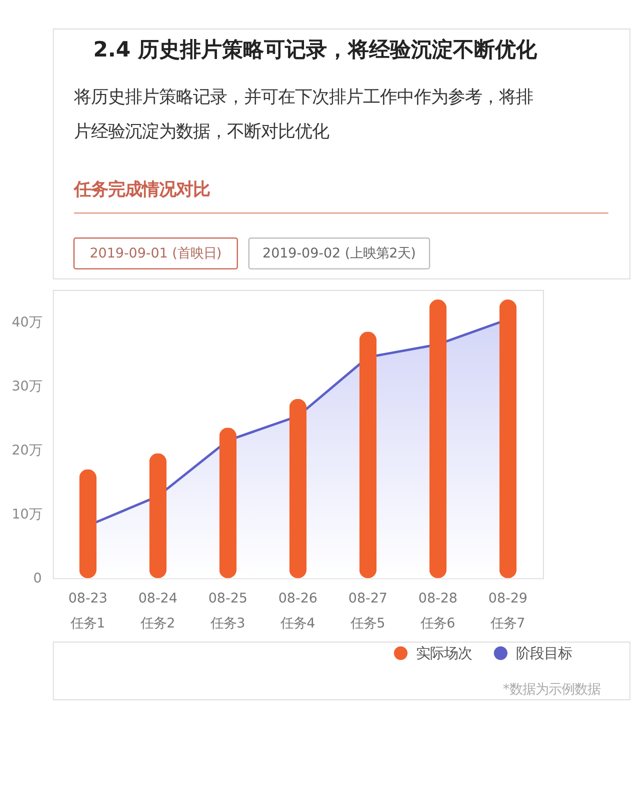 The image size is (640, 809). Describe the element at coordinates (544, 654) in the screenshot. I see `legend-label: 阶段目标` at that location.